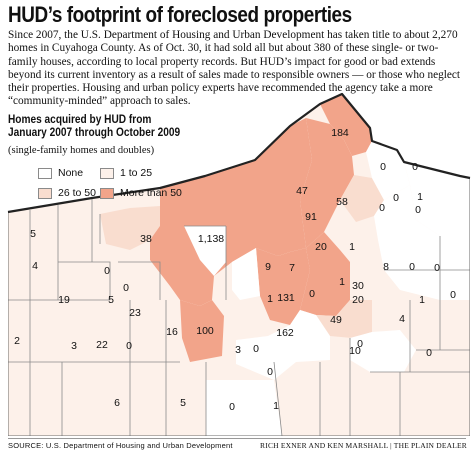 Image resolution: width=474 pixels, height=460 pixels. I want to click on legend-item-1-25: 1 to 25, so click(126, 173).